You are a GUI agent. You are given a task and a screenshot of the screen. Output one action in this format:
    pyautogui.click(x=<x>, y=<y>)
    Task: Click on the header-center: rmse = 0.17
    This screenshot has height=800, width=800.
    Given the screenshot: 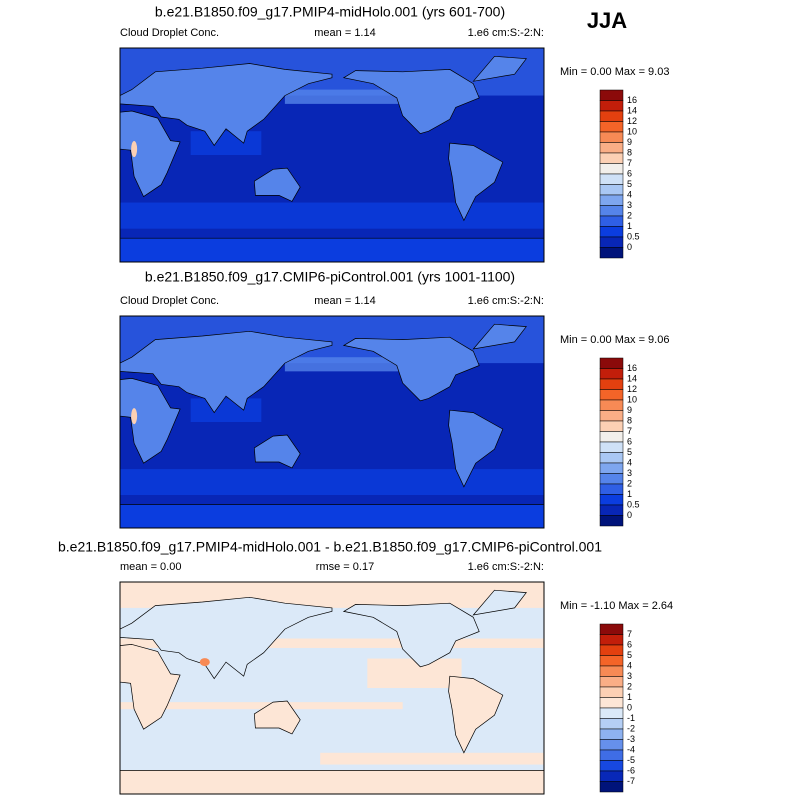 What is the action you would take?
    pyautogui.click(x=345, y=567)
    